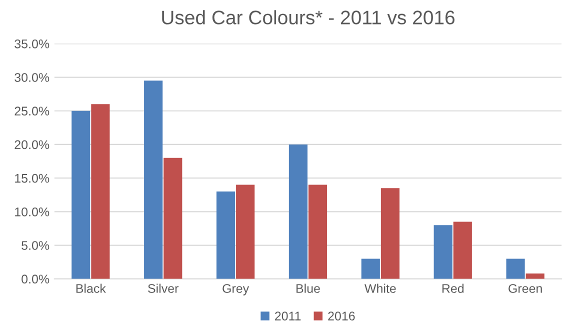  What do you see at coordinates (32, 178) in the screenshot?
I see `y-tick-label: 15.0%` at bounding box center [32, 178].